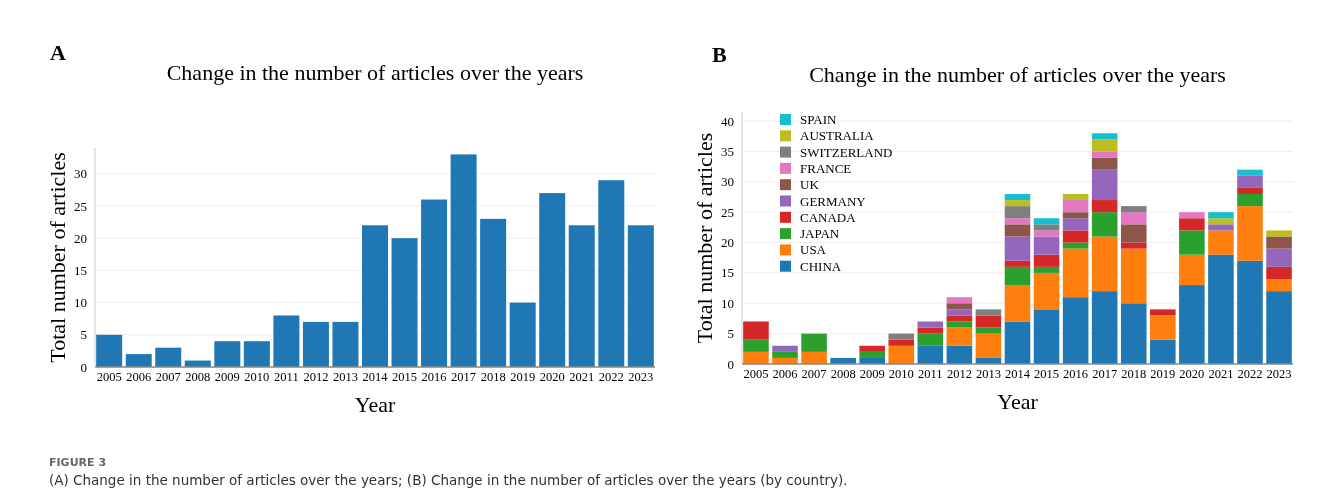  Describe the element at coordinates (464, 377) in the screenshot. I see `x-tick-label: 2017` at that location.